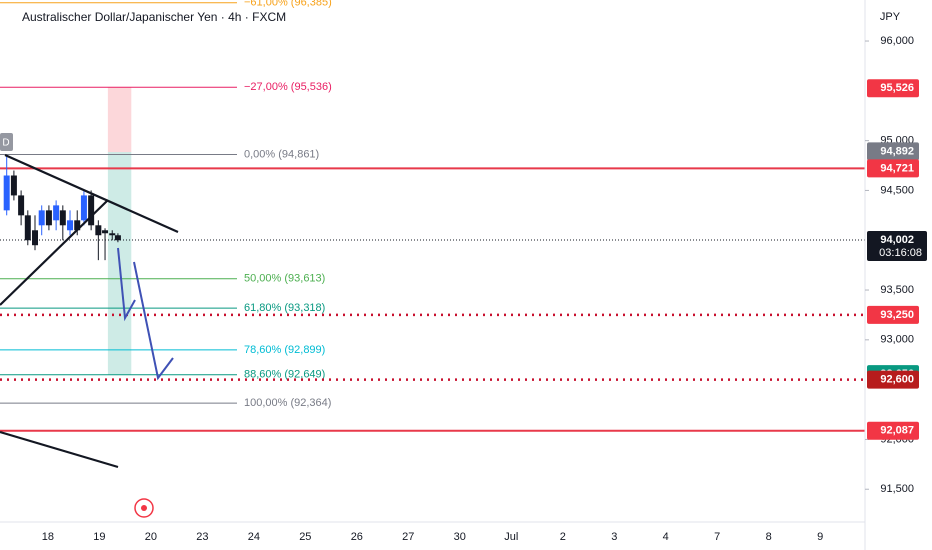 This screenshot has width=932, height=550. I want to click on last-price-box, so click(897, 246).